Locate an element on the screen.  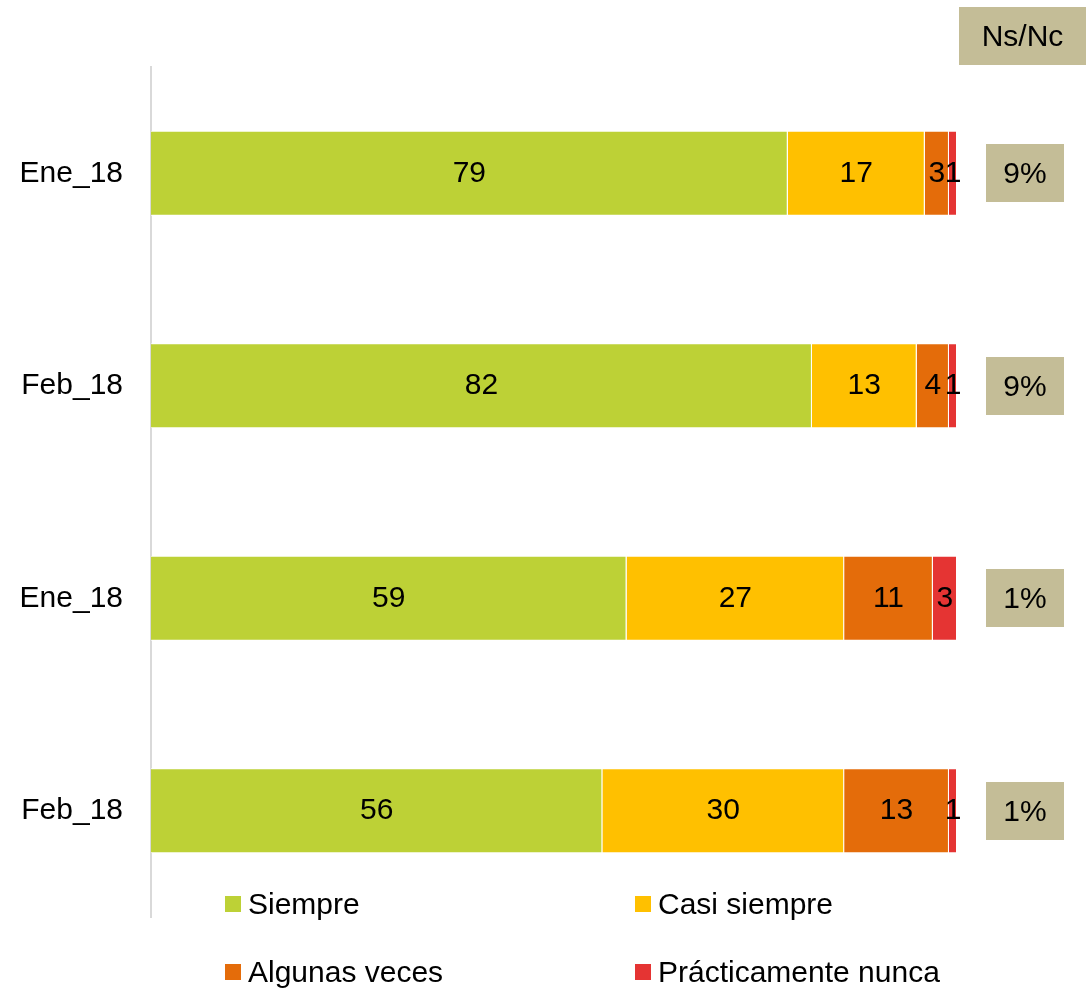
data-label: 79 is located at coordinates (469, 171).